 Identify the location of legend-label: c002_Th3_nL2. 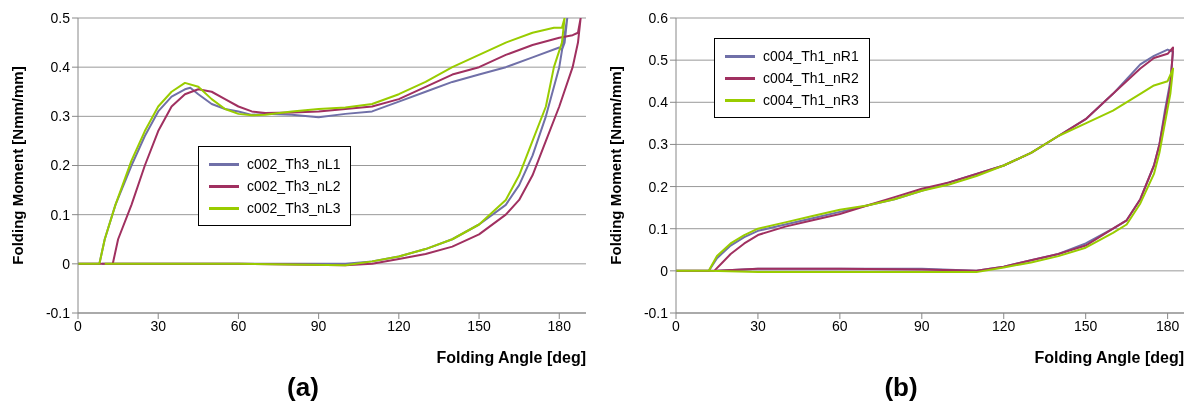
(294, 186).